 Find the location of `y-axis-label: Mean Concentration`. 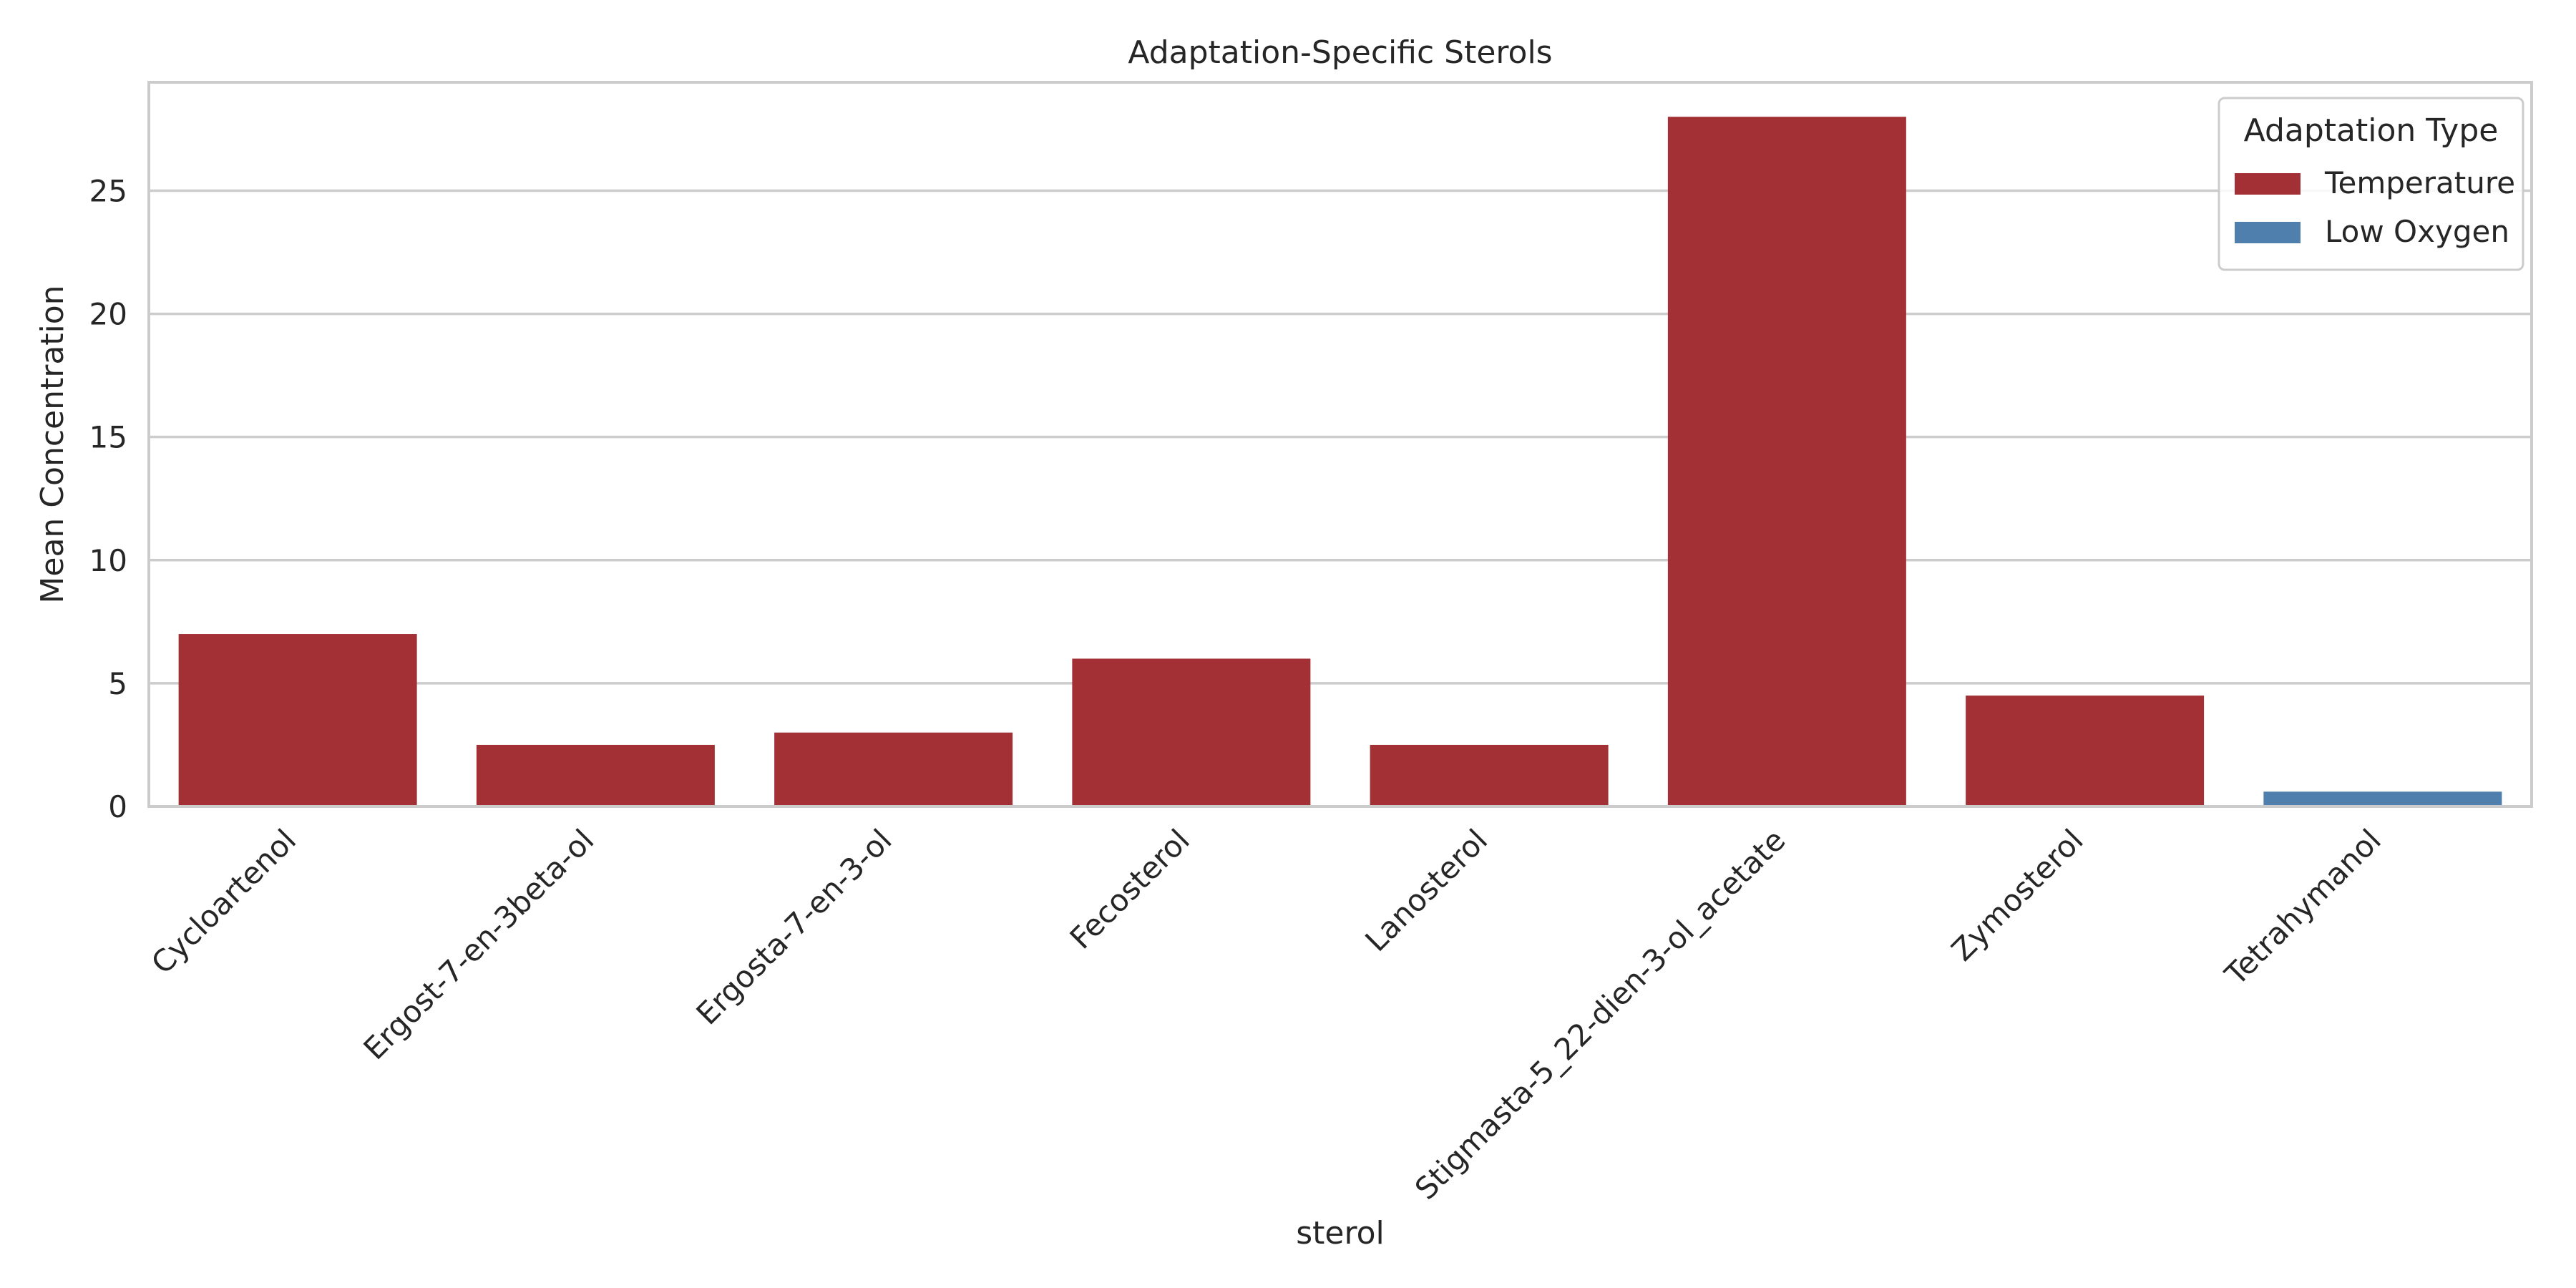

y-axis-label: Mean Concentration is located at coordinates (52, 444).